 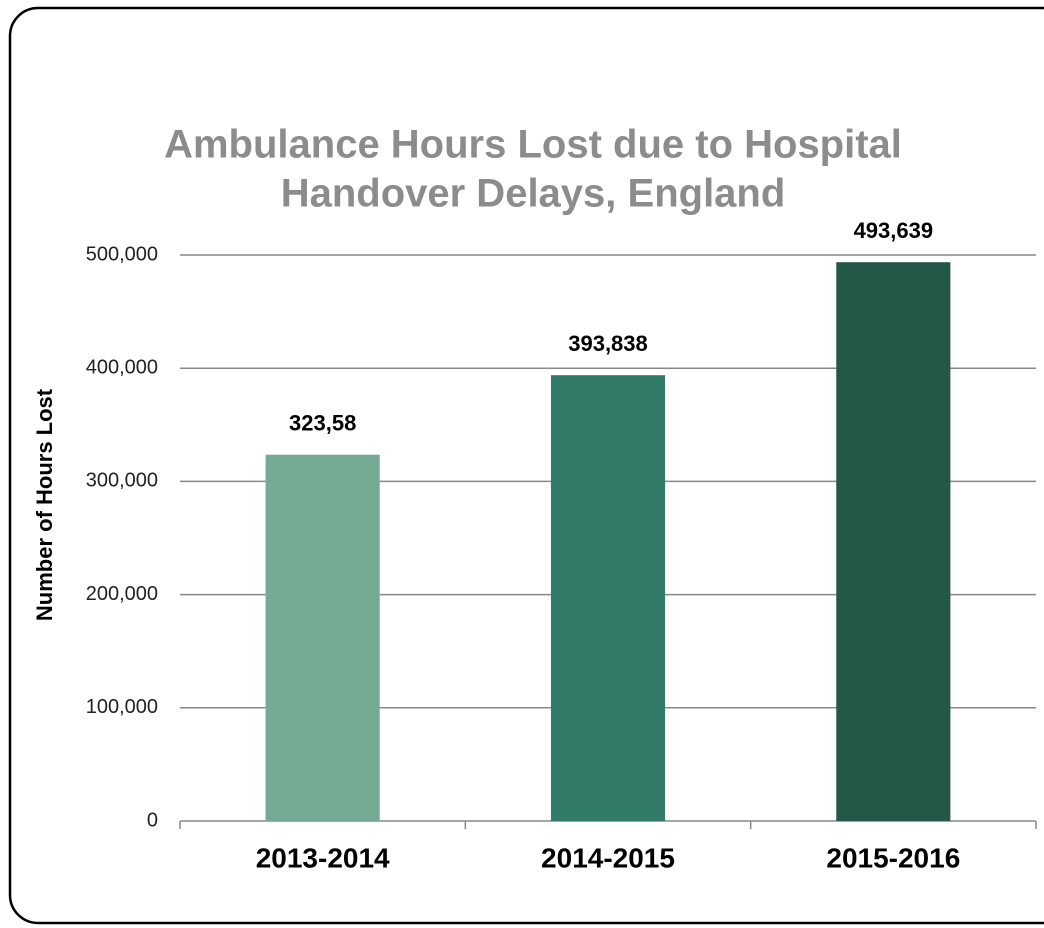 What do you see at coordinates (322, 423) in the screenshot?
I see `data-label: 323,58` at bounding box center [322, 423].